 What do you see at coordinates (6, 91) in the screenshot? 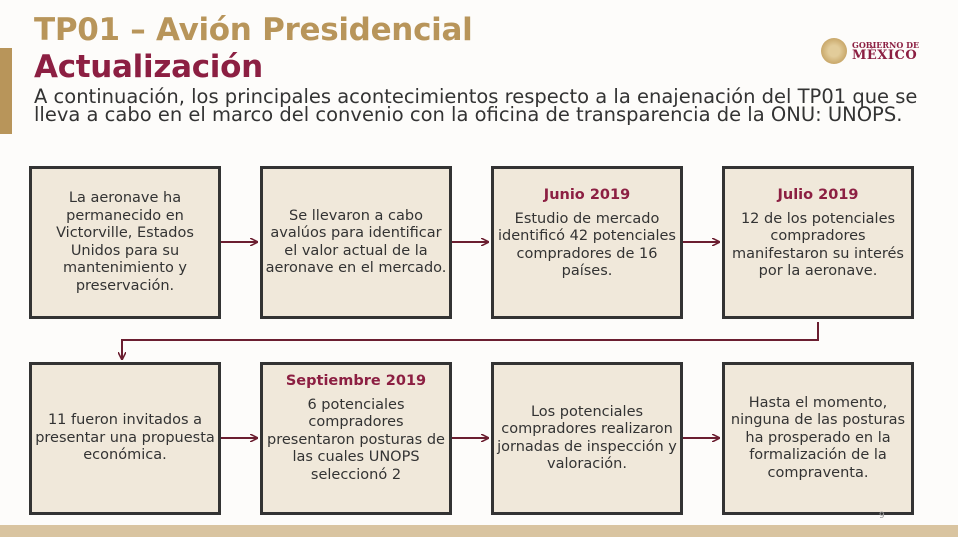
I see `accent-bar` at bounding box center [6, 91].